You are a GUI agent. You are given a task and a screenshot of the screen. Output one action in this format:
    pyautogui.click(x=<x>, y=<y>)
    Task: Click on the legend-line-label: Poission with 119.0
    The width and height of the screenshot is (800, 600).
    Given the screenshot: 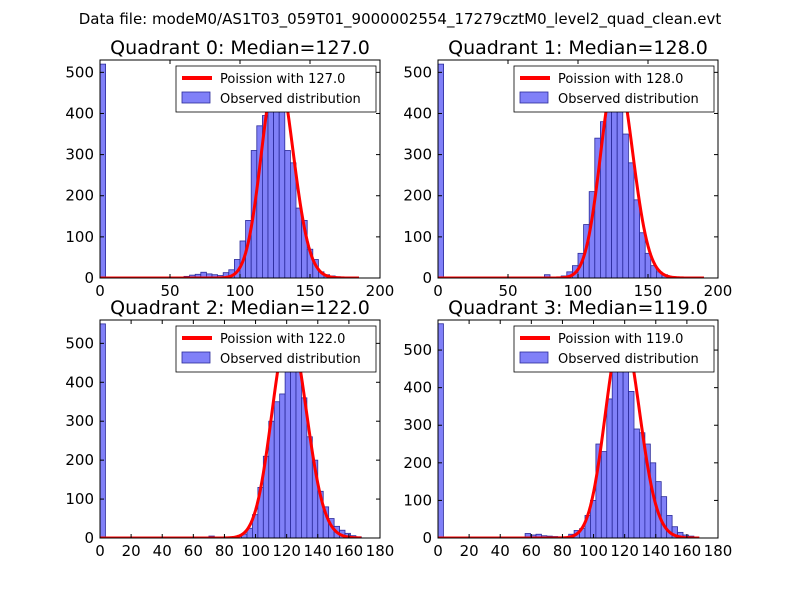 What is the action you would take?
    pyautogui.click(x=620, y=339)
    